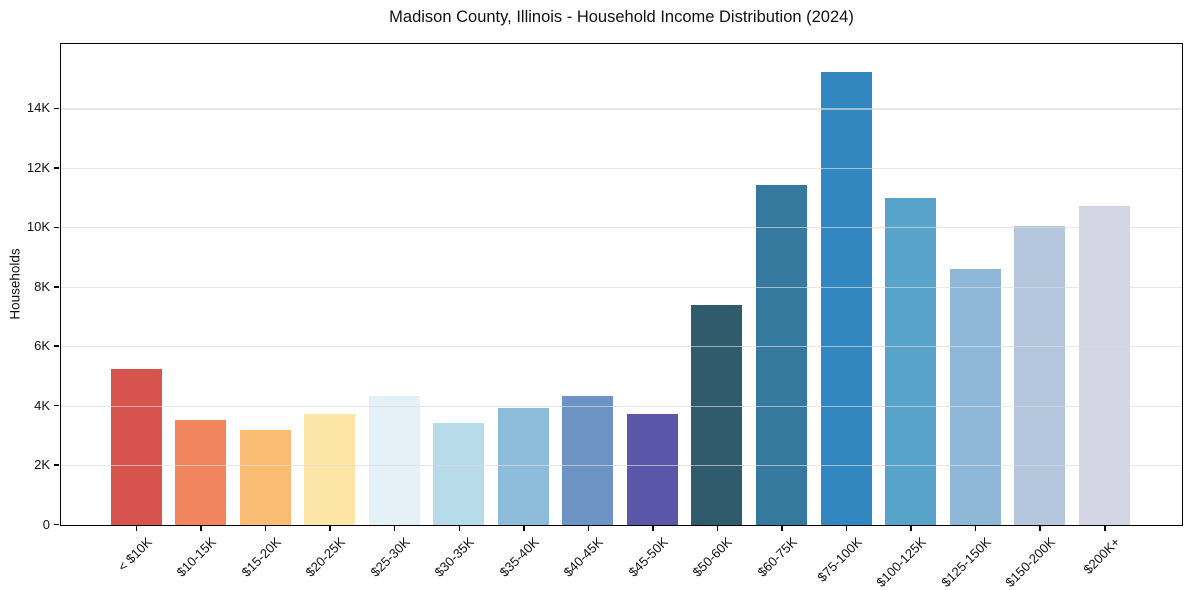 The image size is (1189, 590). What do you see at coordinates (459, 473) in the screenshot?
I see `bar-$30-35K` at bounding box center [459, 473].